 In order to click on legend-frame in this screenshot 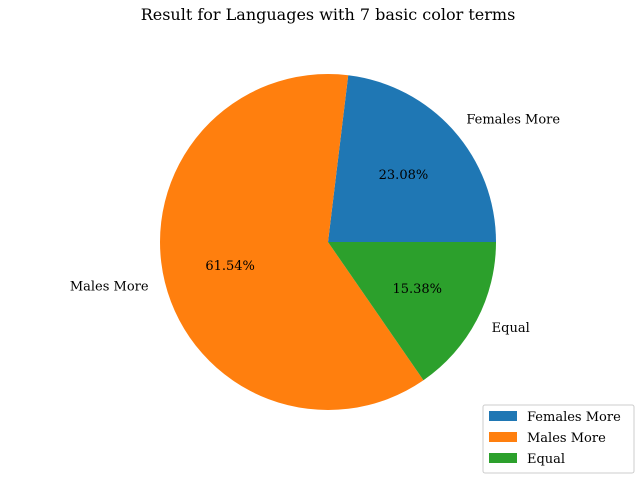, I will do `click(558, 439)`.